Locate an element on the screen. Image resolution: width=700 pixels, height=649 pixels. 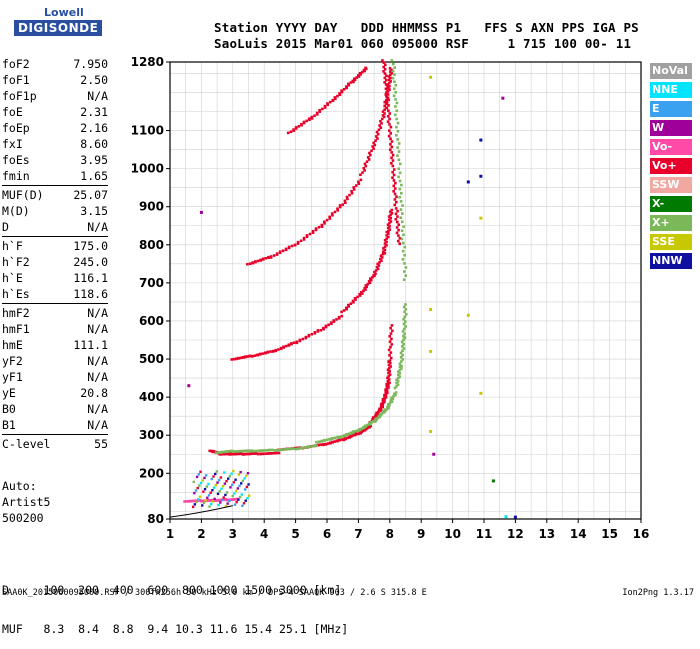
parameter-value: 2.31 is located at coordinates (94, 112).